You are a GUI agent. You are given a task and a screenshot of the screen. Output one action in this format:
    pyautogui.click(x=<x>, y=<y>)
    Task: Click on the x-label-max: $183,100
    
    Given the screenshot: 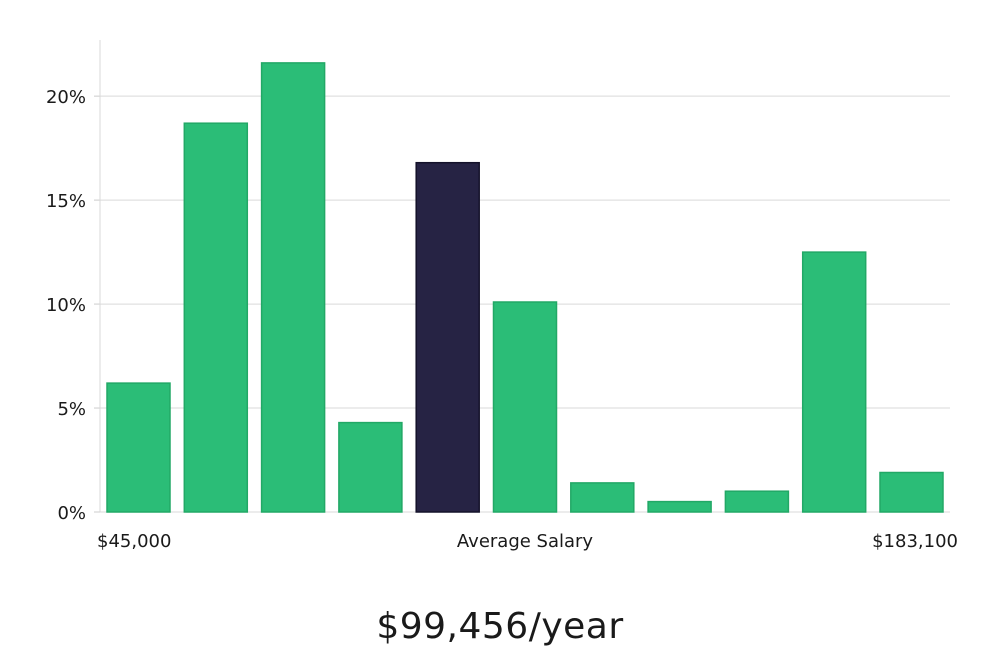 What is the action you would take?
    pyautogui.click(x=915, y=541)
    